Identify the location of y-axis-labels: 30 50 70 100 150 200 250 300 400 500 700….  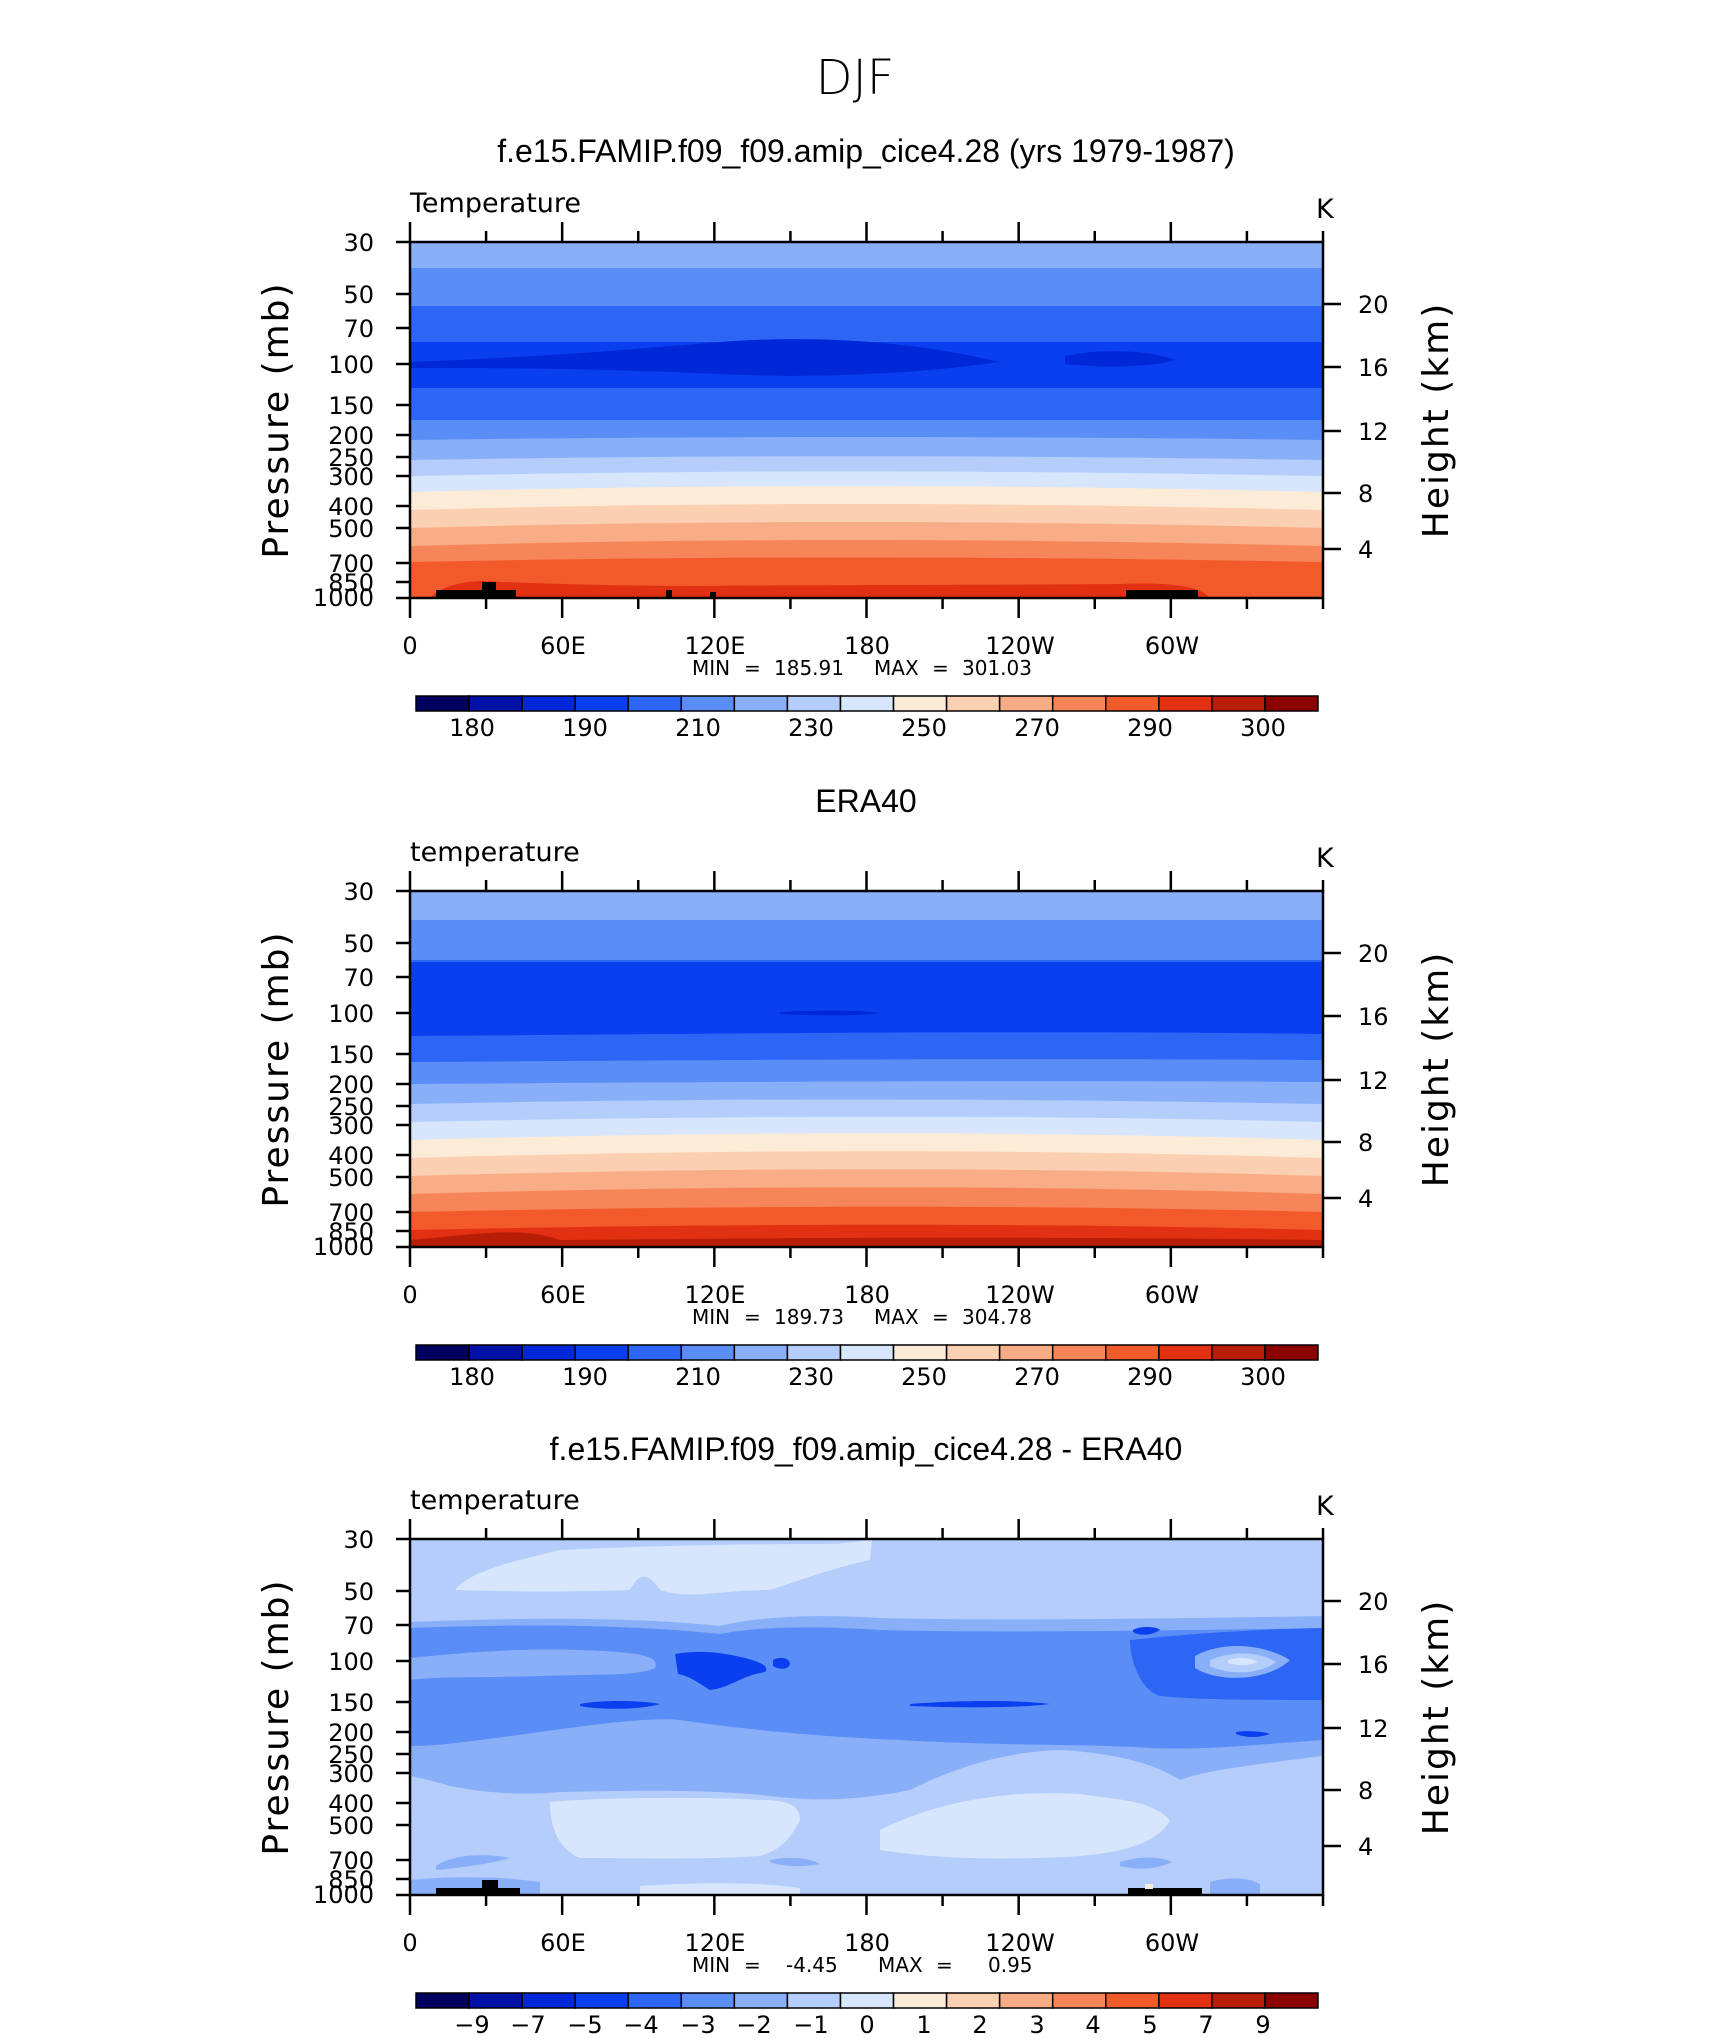
(343, 420).